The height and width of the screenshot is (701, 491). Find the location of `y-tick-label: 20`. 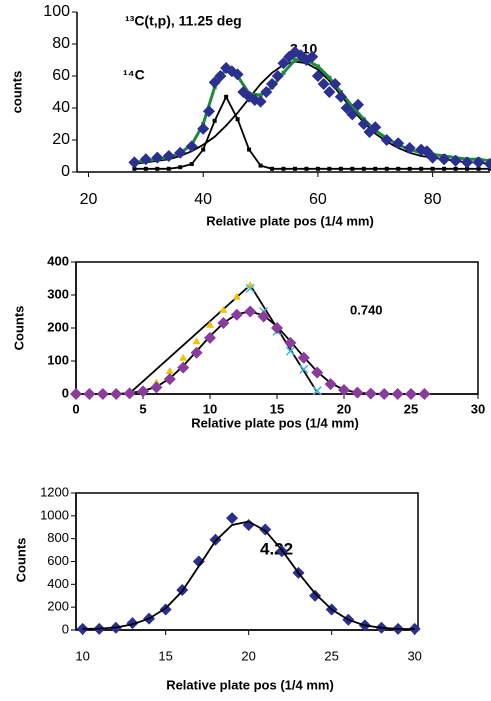

y-tick-label: 20 is located at coordinates (61, 139).